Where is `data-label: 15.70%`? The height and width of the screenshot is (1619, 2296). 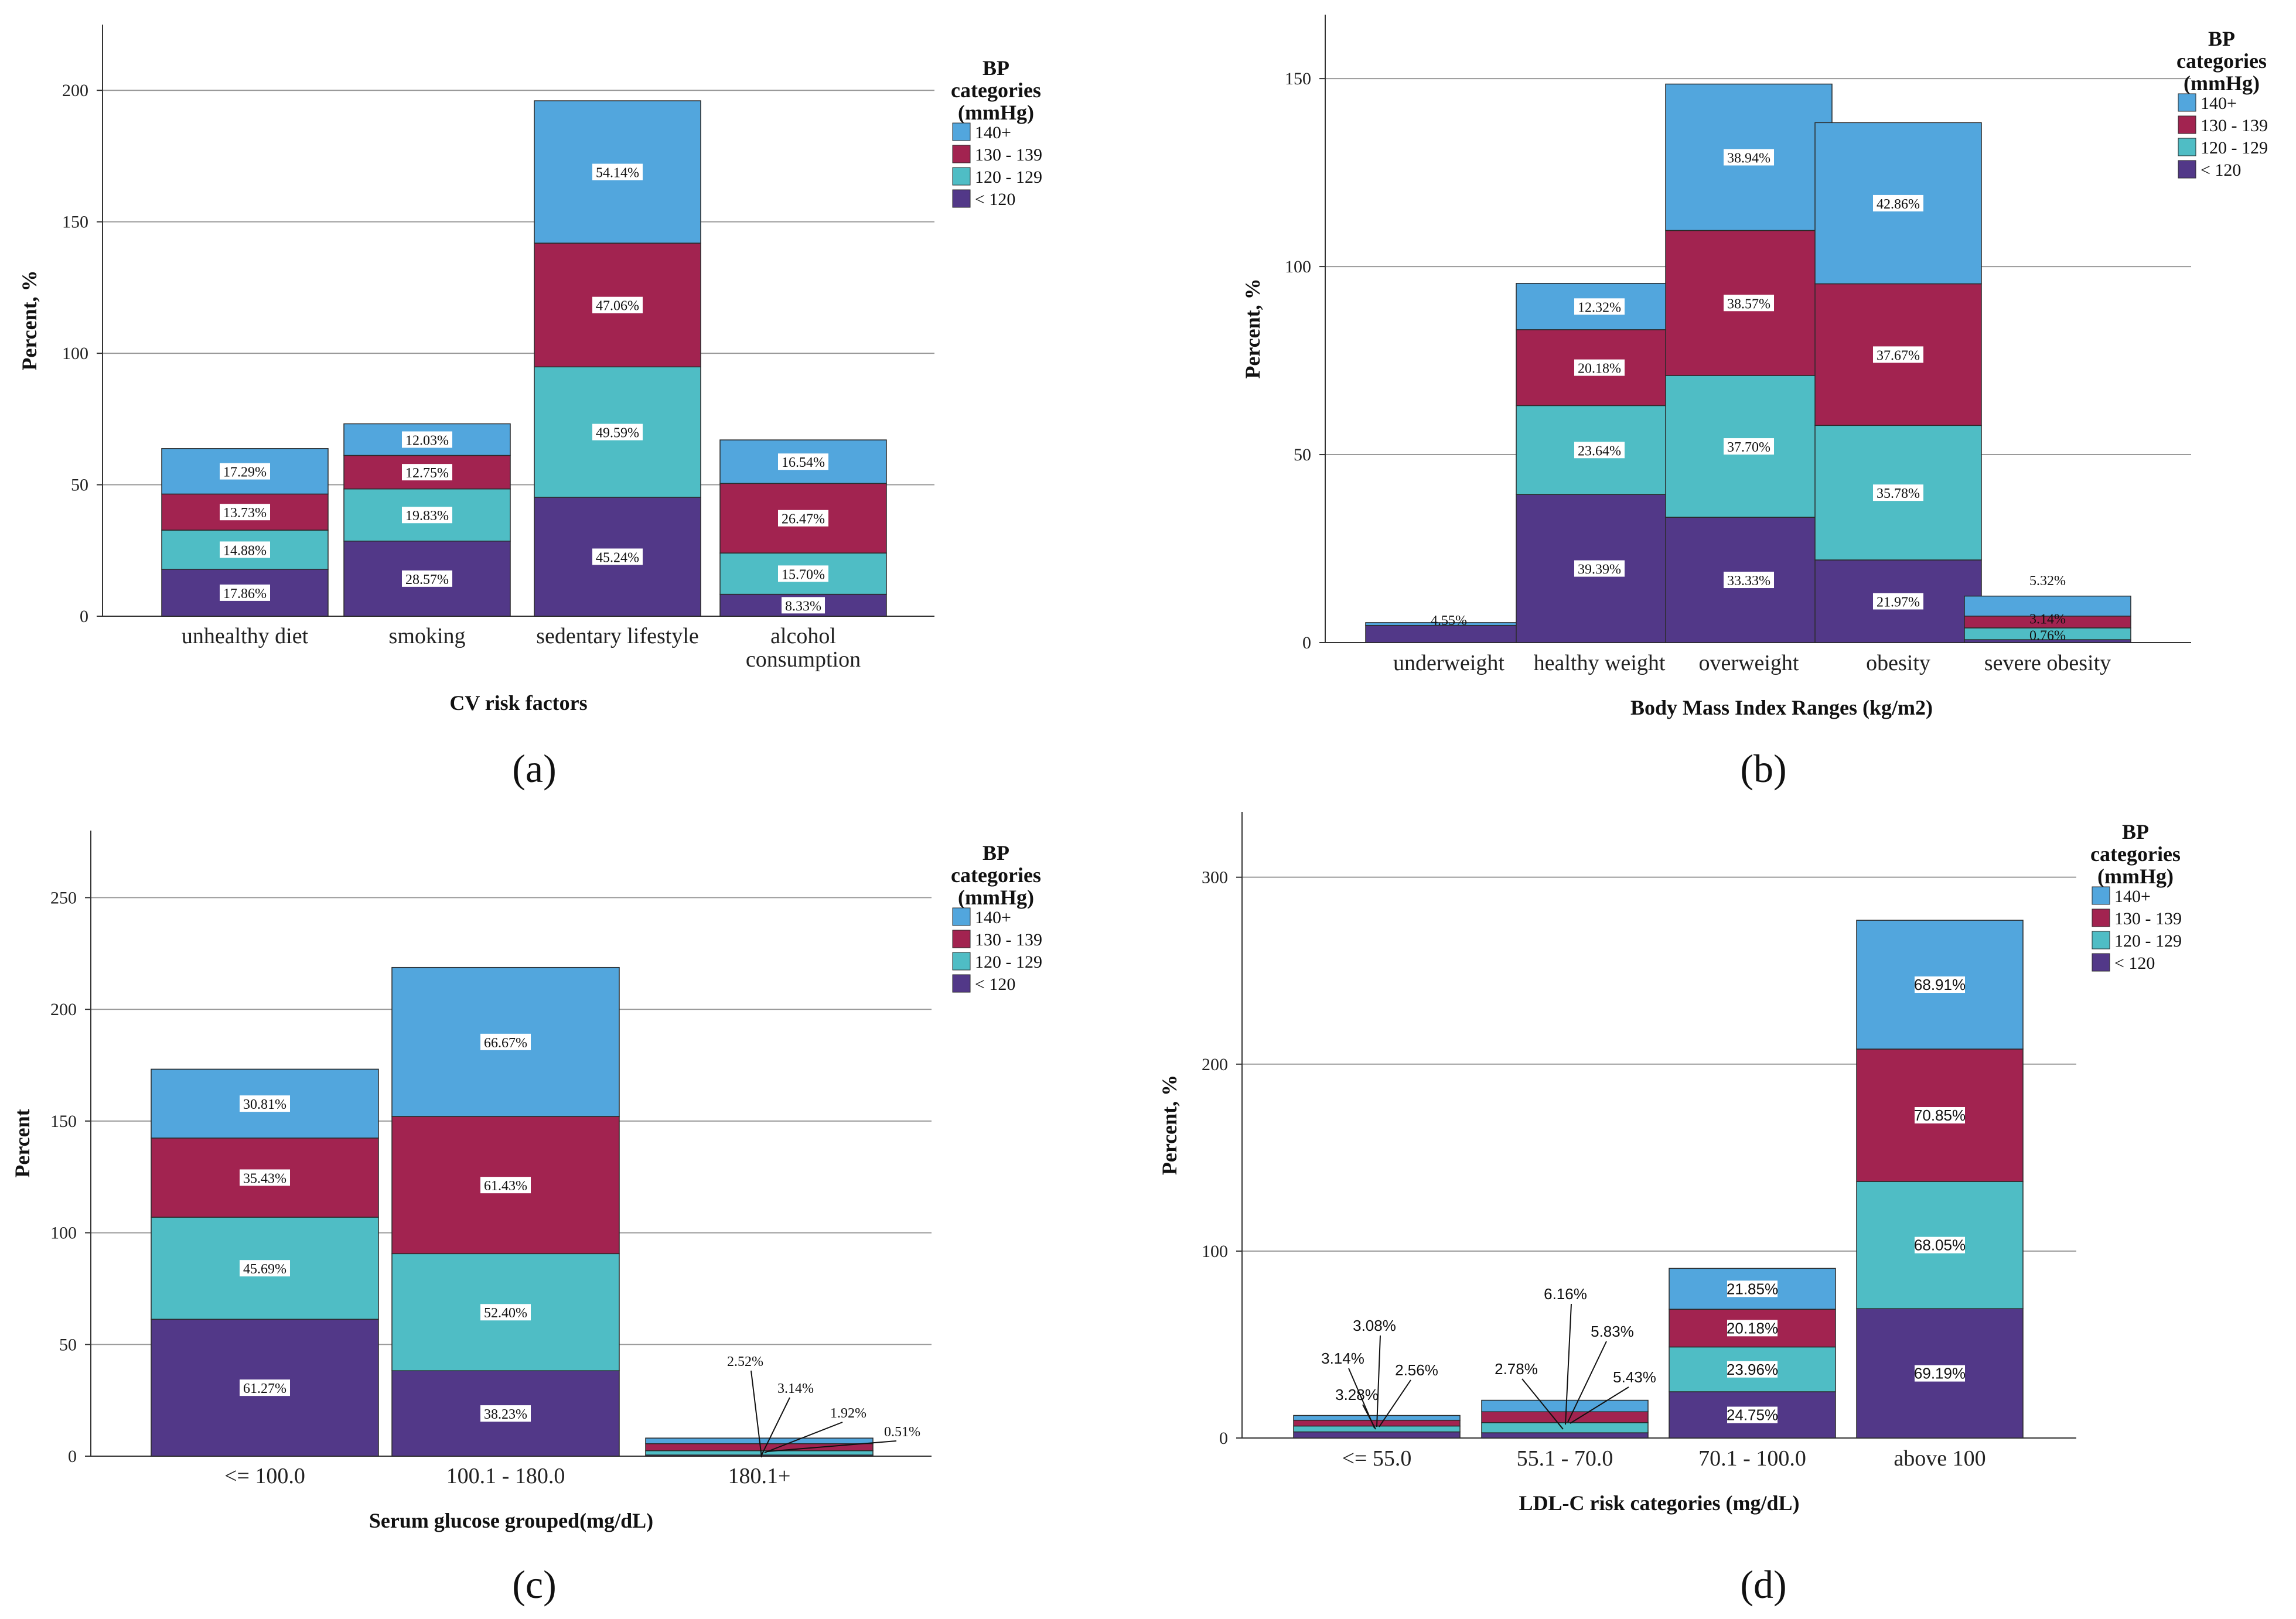 data-label: 15.70% is located at coordinates (804, 574).